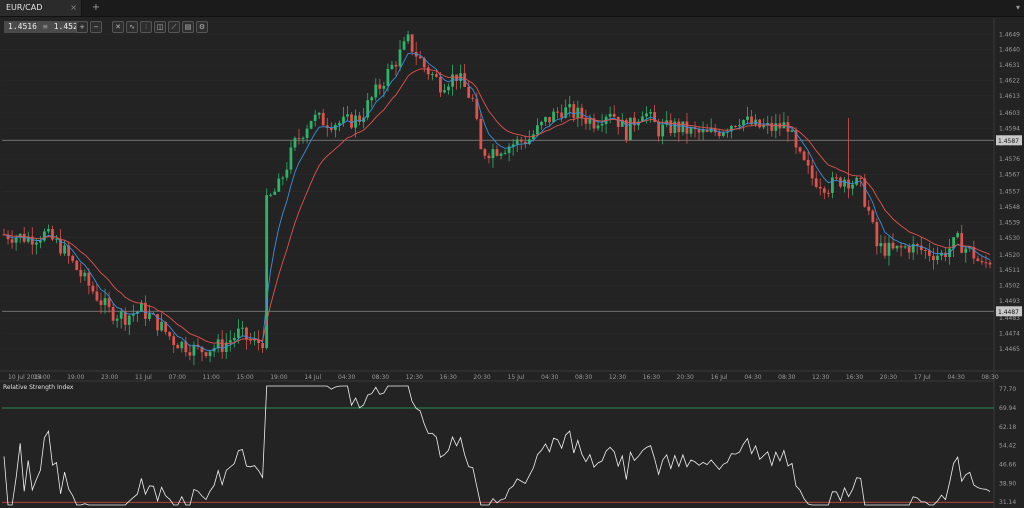 This screenshot has width=1024, height=508. I want to click on zoom-in-icon: +, so click(82, 27).